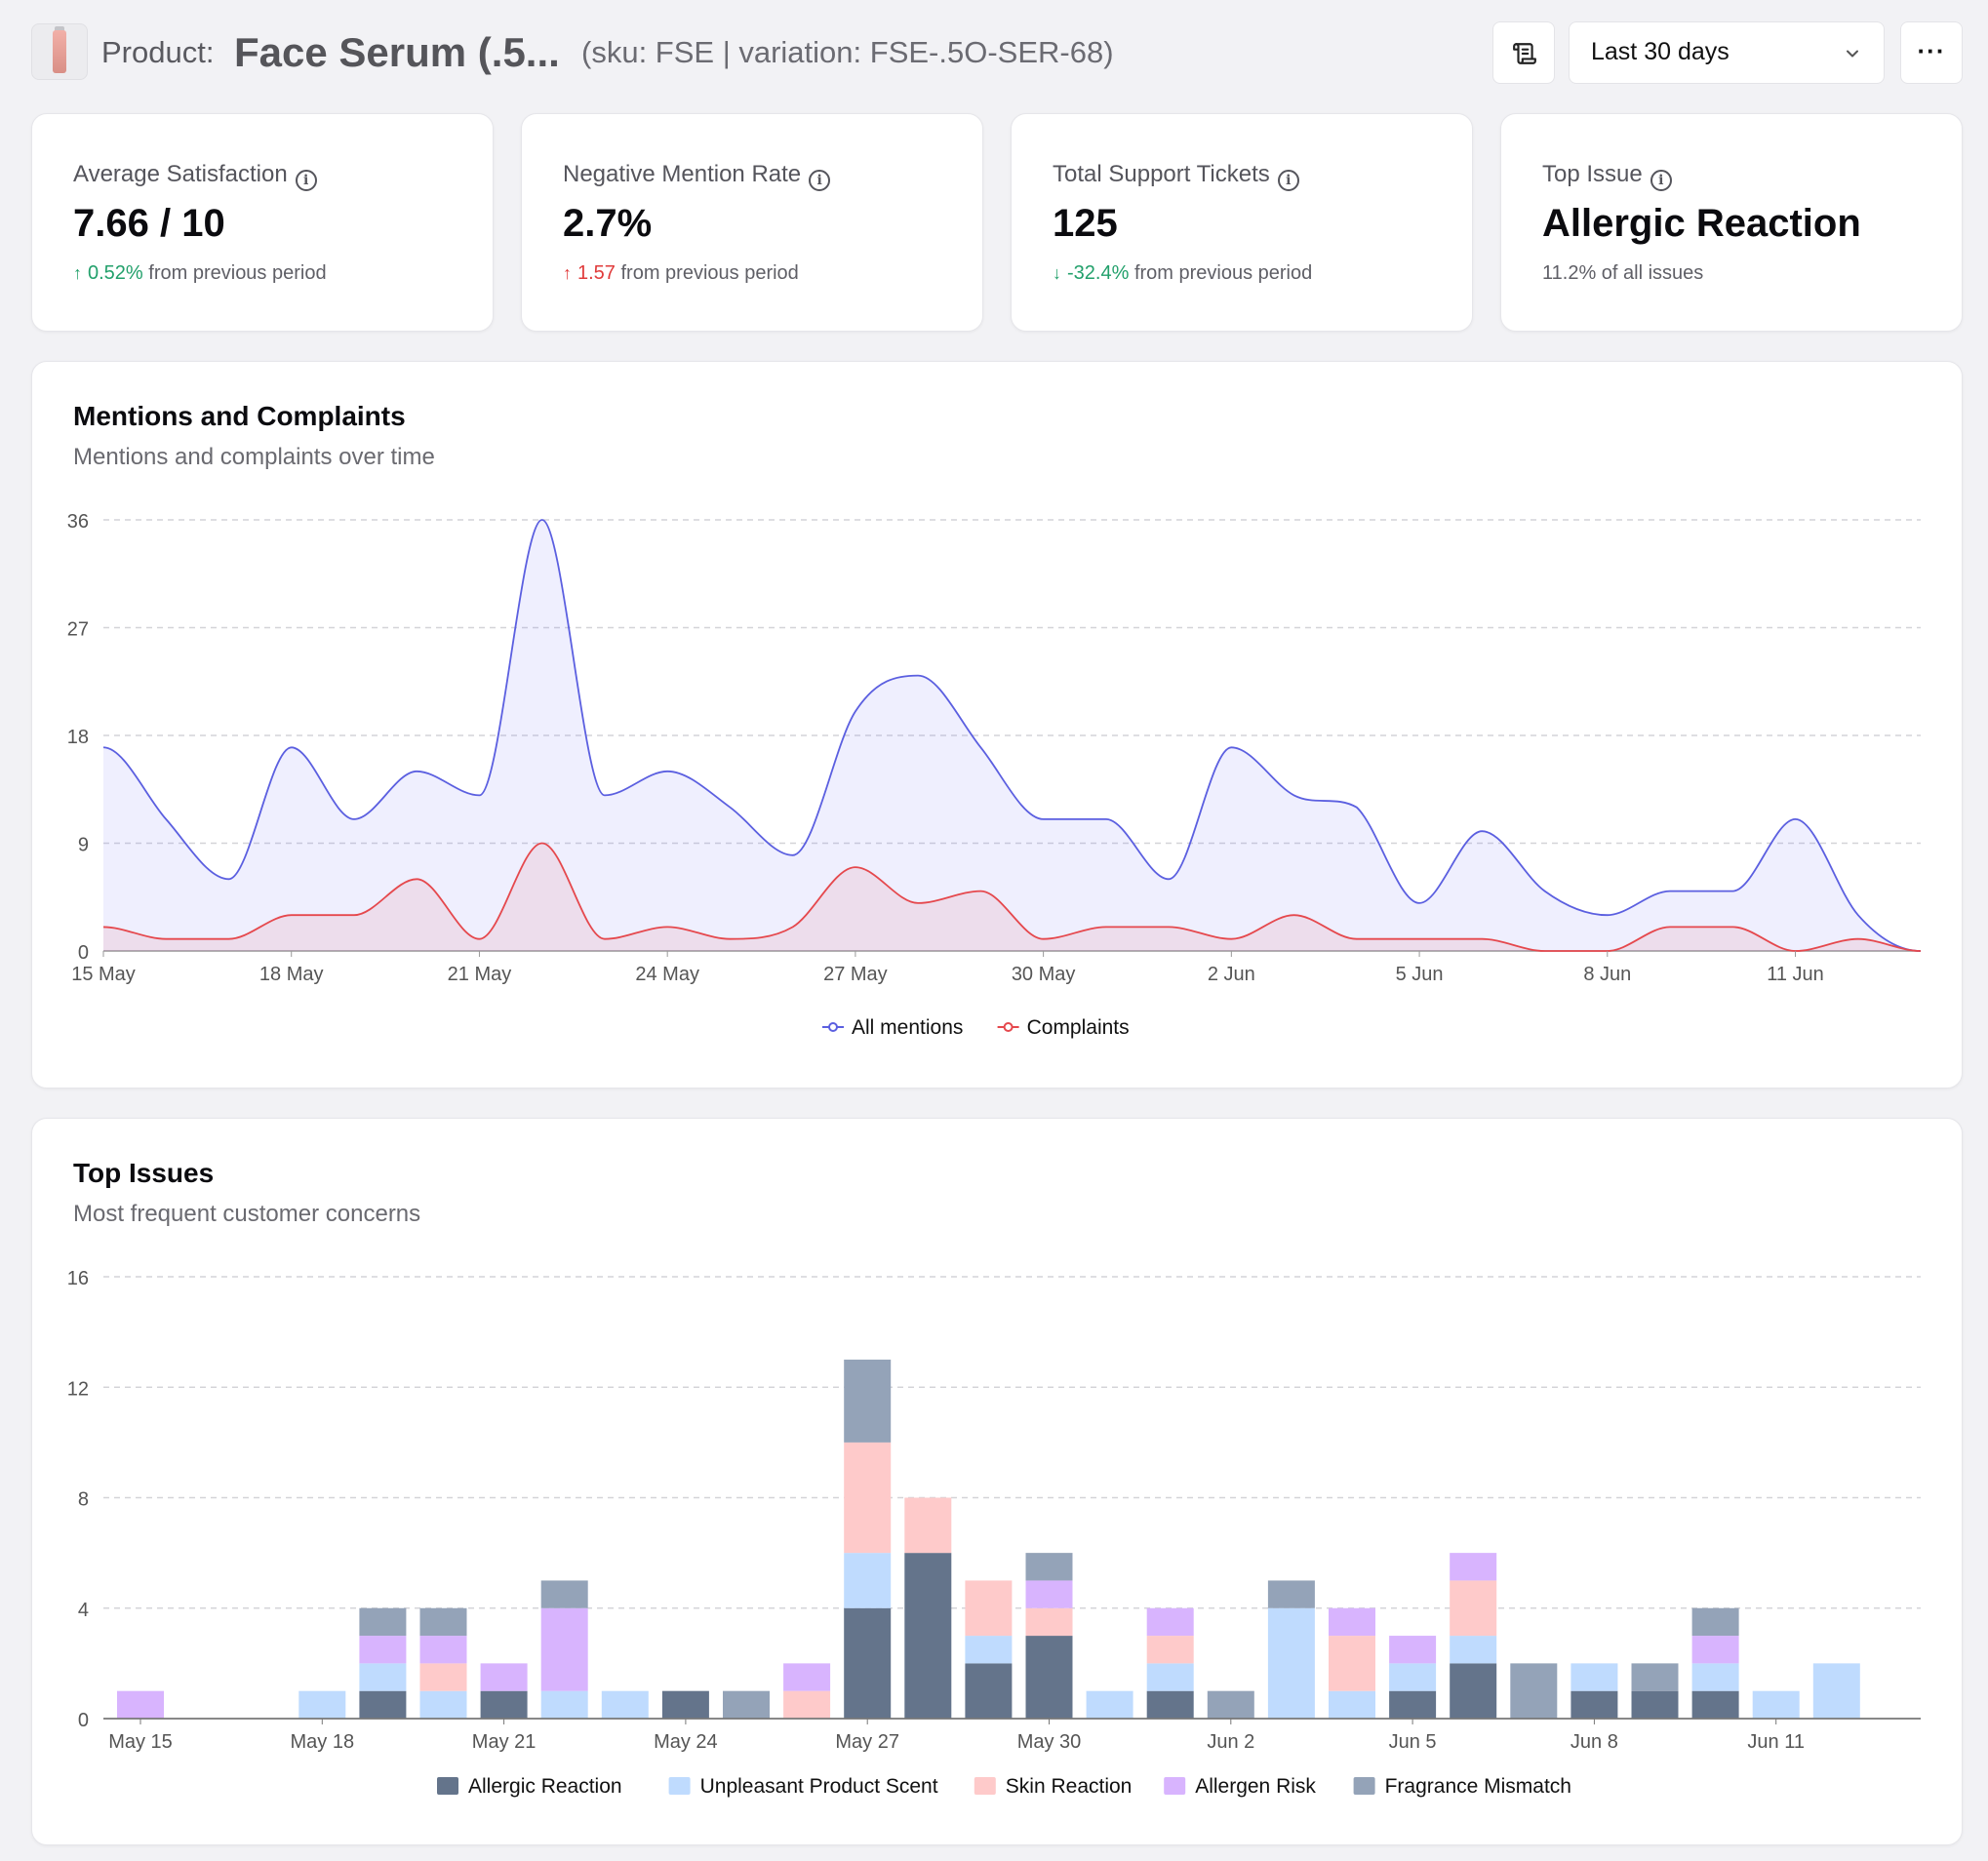 The width and height of the screenshot is (1988, 1861). What do you see at coordinates (140, 1742) in the screenshot?
I see `x-tick-label: May 15` at bounding box center [140, 1742].